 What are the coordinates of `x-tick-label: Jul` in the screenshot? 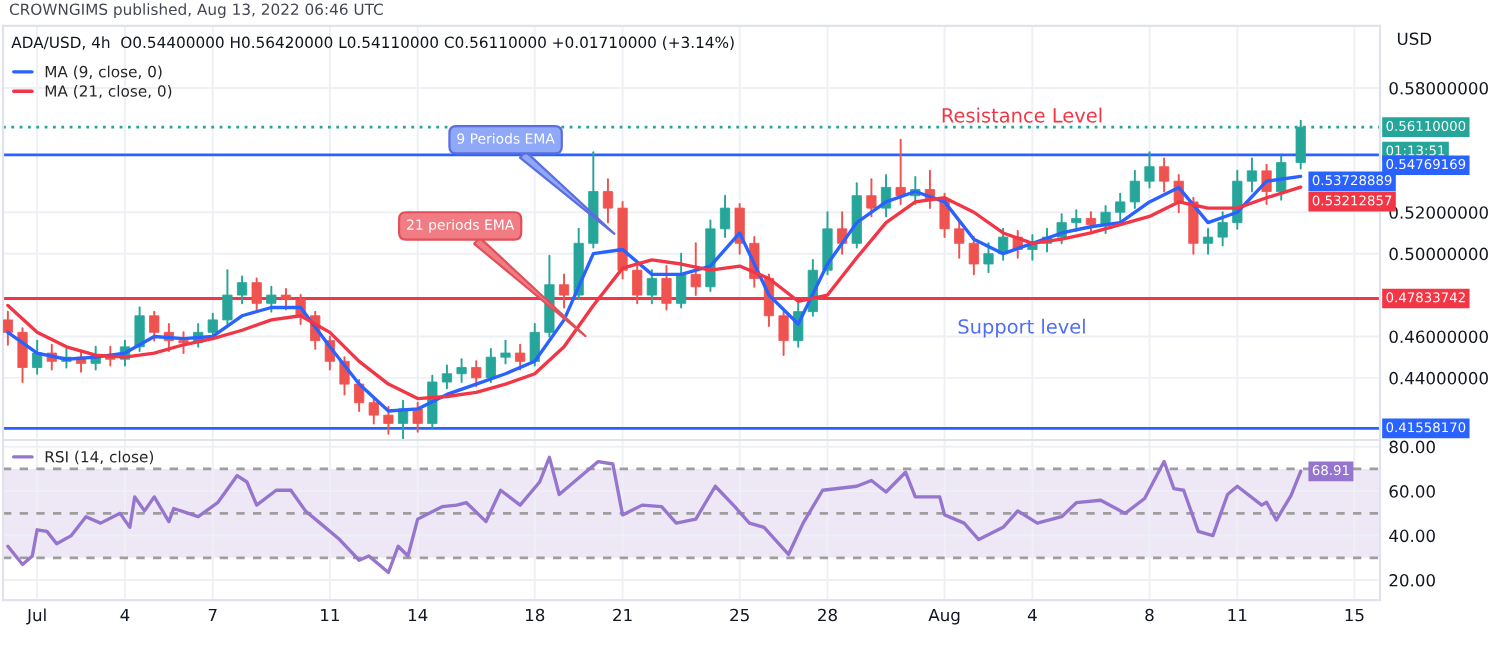 It's located at (36, 616).